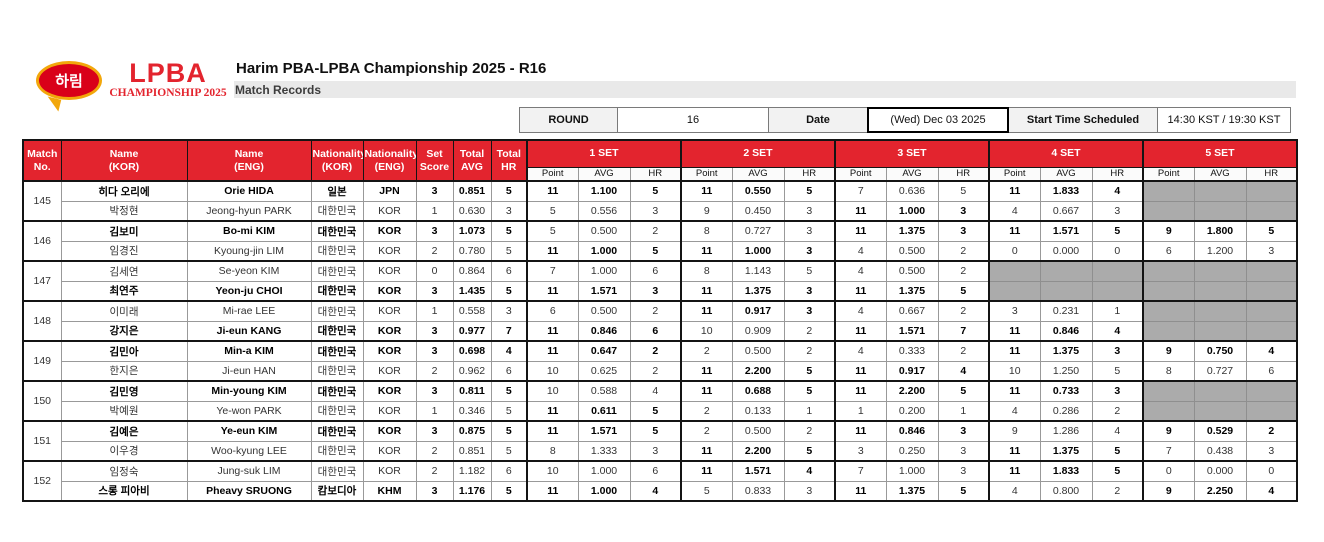 The image size is (1324, 542). Describe the element at coordinates (758, 331) in the screenshot. I see `set-2-avg-cell: 0.909` at that location.